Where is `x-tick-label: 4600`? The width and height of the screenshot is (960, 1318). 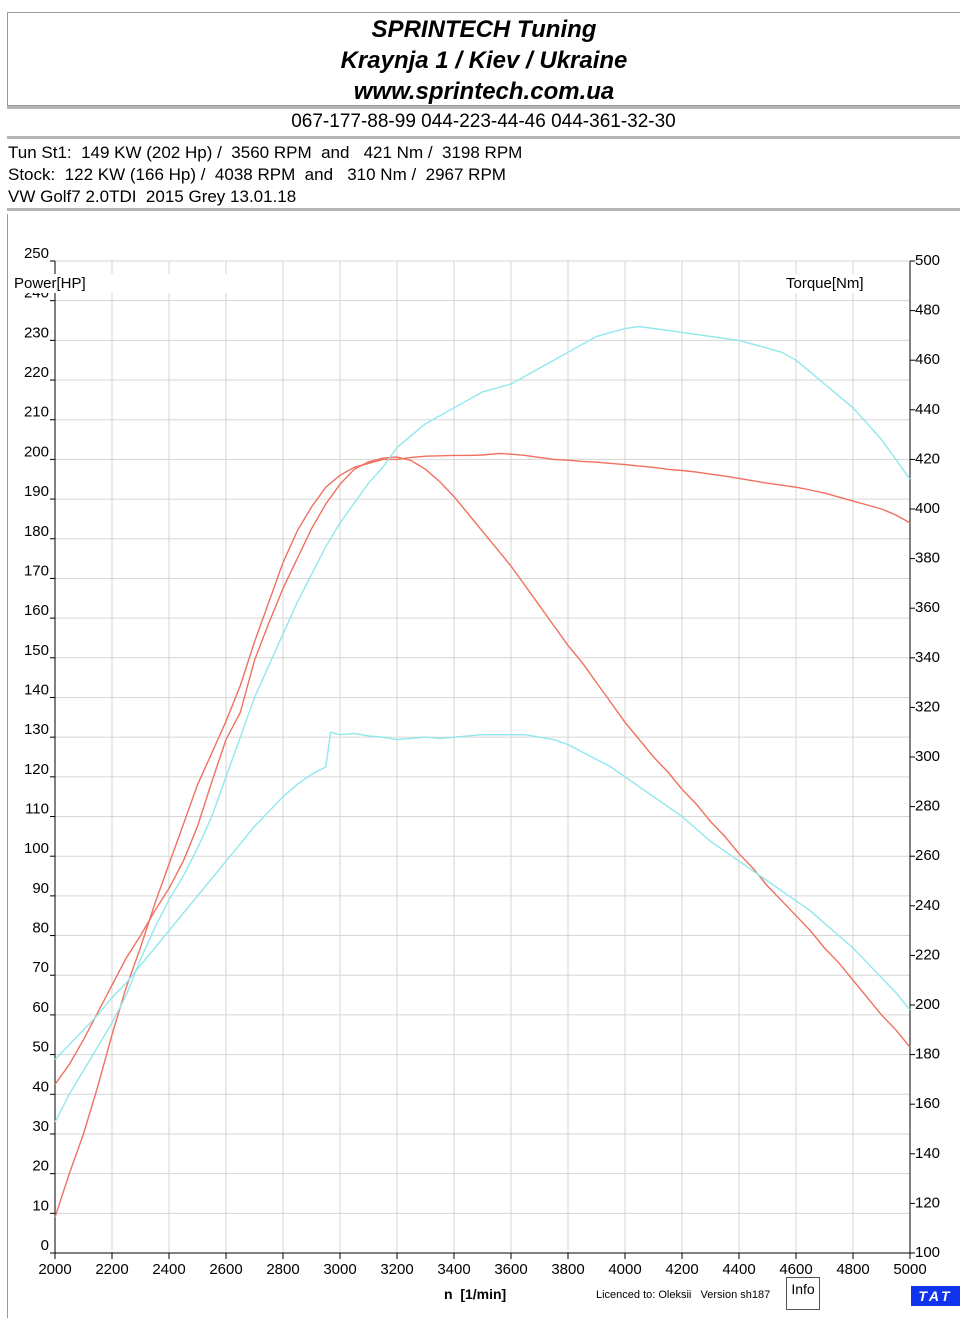
x-tick-label: 4600 is located at coordinates (795, 1269).